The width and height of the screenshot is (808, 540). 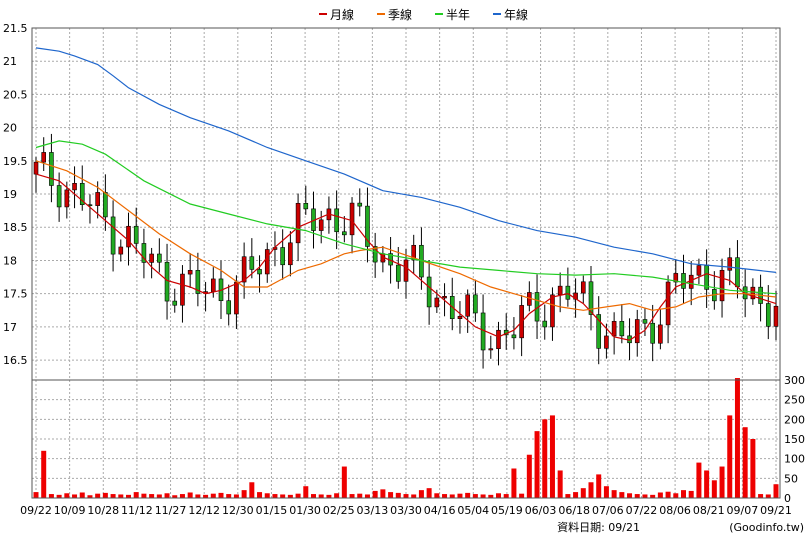 I want to click on x-tick-label: 01/30, so click(x=305, y=510).